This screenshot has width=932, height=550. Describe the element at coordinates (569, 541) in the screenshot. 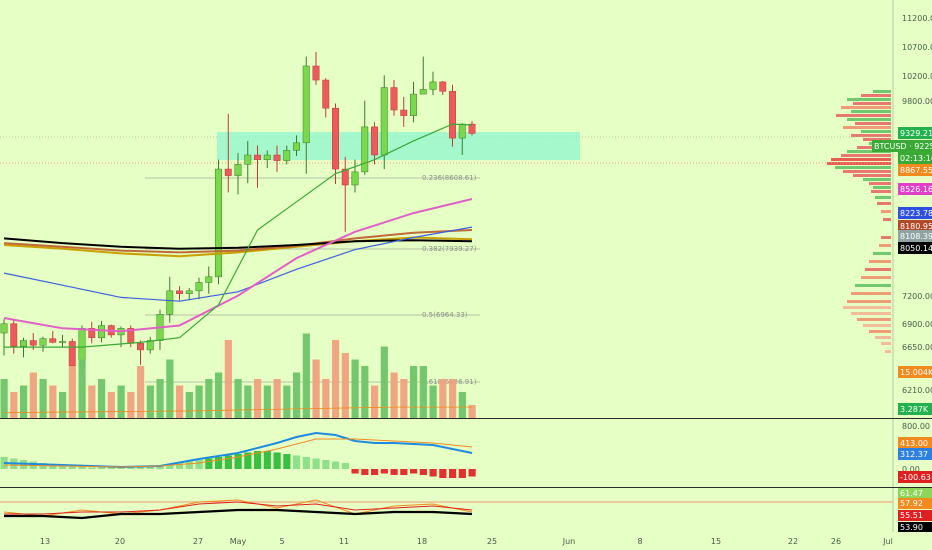

I see `time-axis-label: Jun` at that location.